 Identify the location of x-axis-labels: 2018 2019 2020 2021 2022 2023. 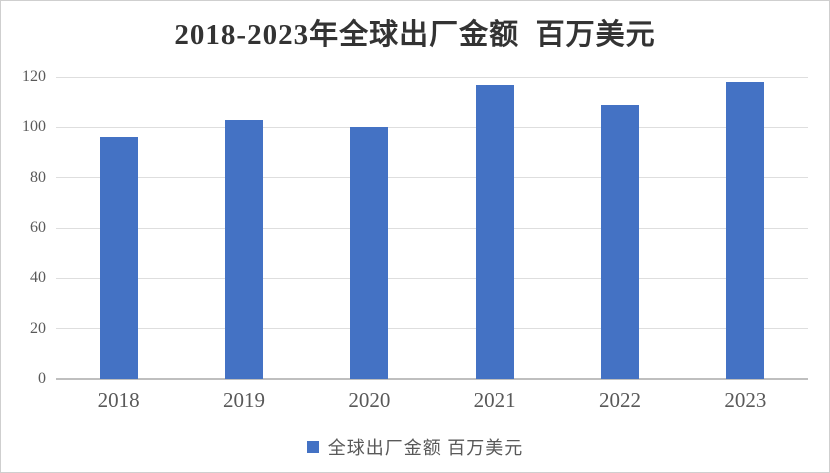
(432, 401).